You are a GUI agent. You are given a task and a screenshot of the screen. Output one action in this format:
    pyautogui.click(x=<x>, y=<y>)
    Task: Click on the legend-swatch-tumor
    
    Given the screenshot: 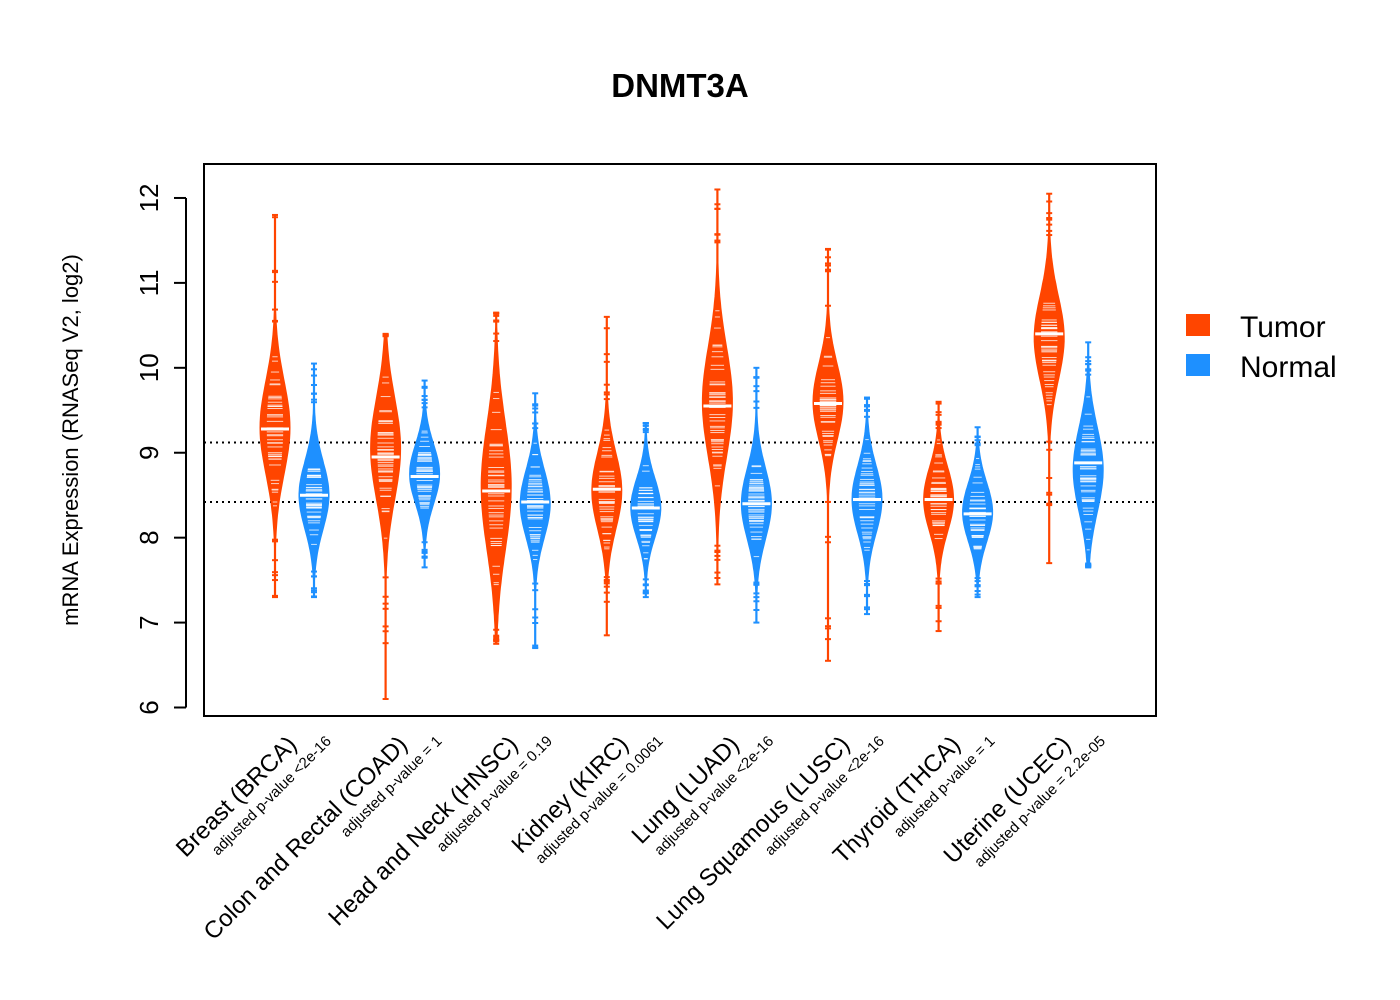 What is the action you would take?
    pyautogui.click(x=1198, y=325)
    